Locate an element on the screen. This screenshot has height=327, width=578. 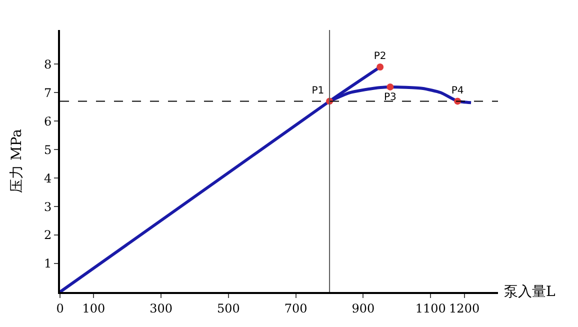
y-tick-label: 1 is located at coordinates (48, 263).